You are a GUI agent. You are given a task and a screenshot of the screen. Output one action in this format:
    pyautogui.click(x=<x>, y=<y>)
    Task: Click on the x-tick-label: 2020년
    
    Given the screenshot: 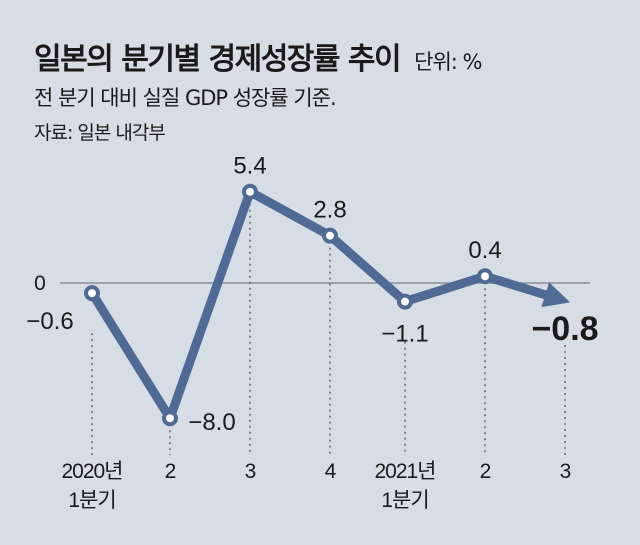 What is the action you would take?
    pyautogui.click(x=91, y=471)
    